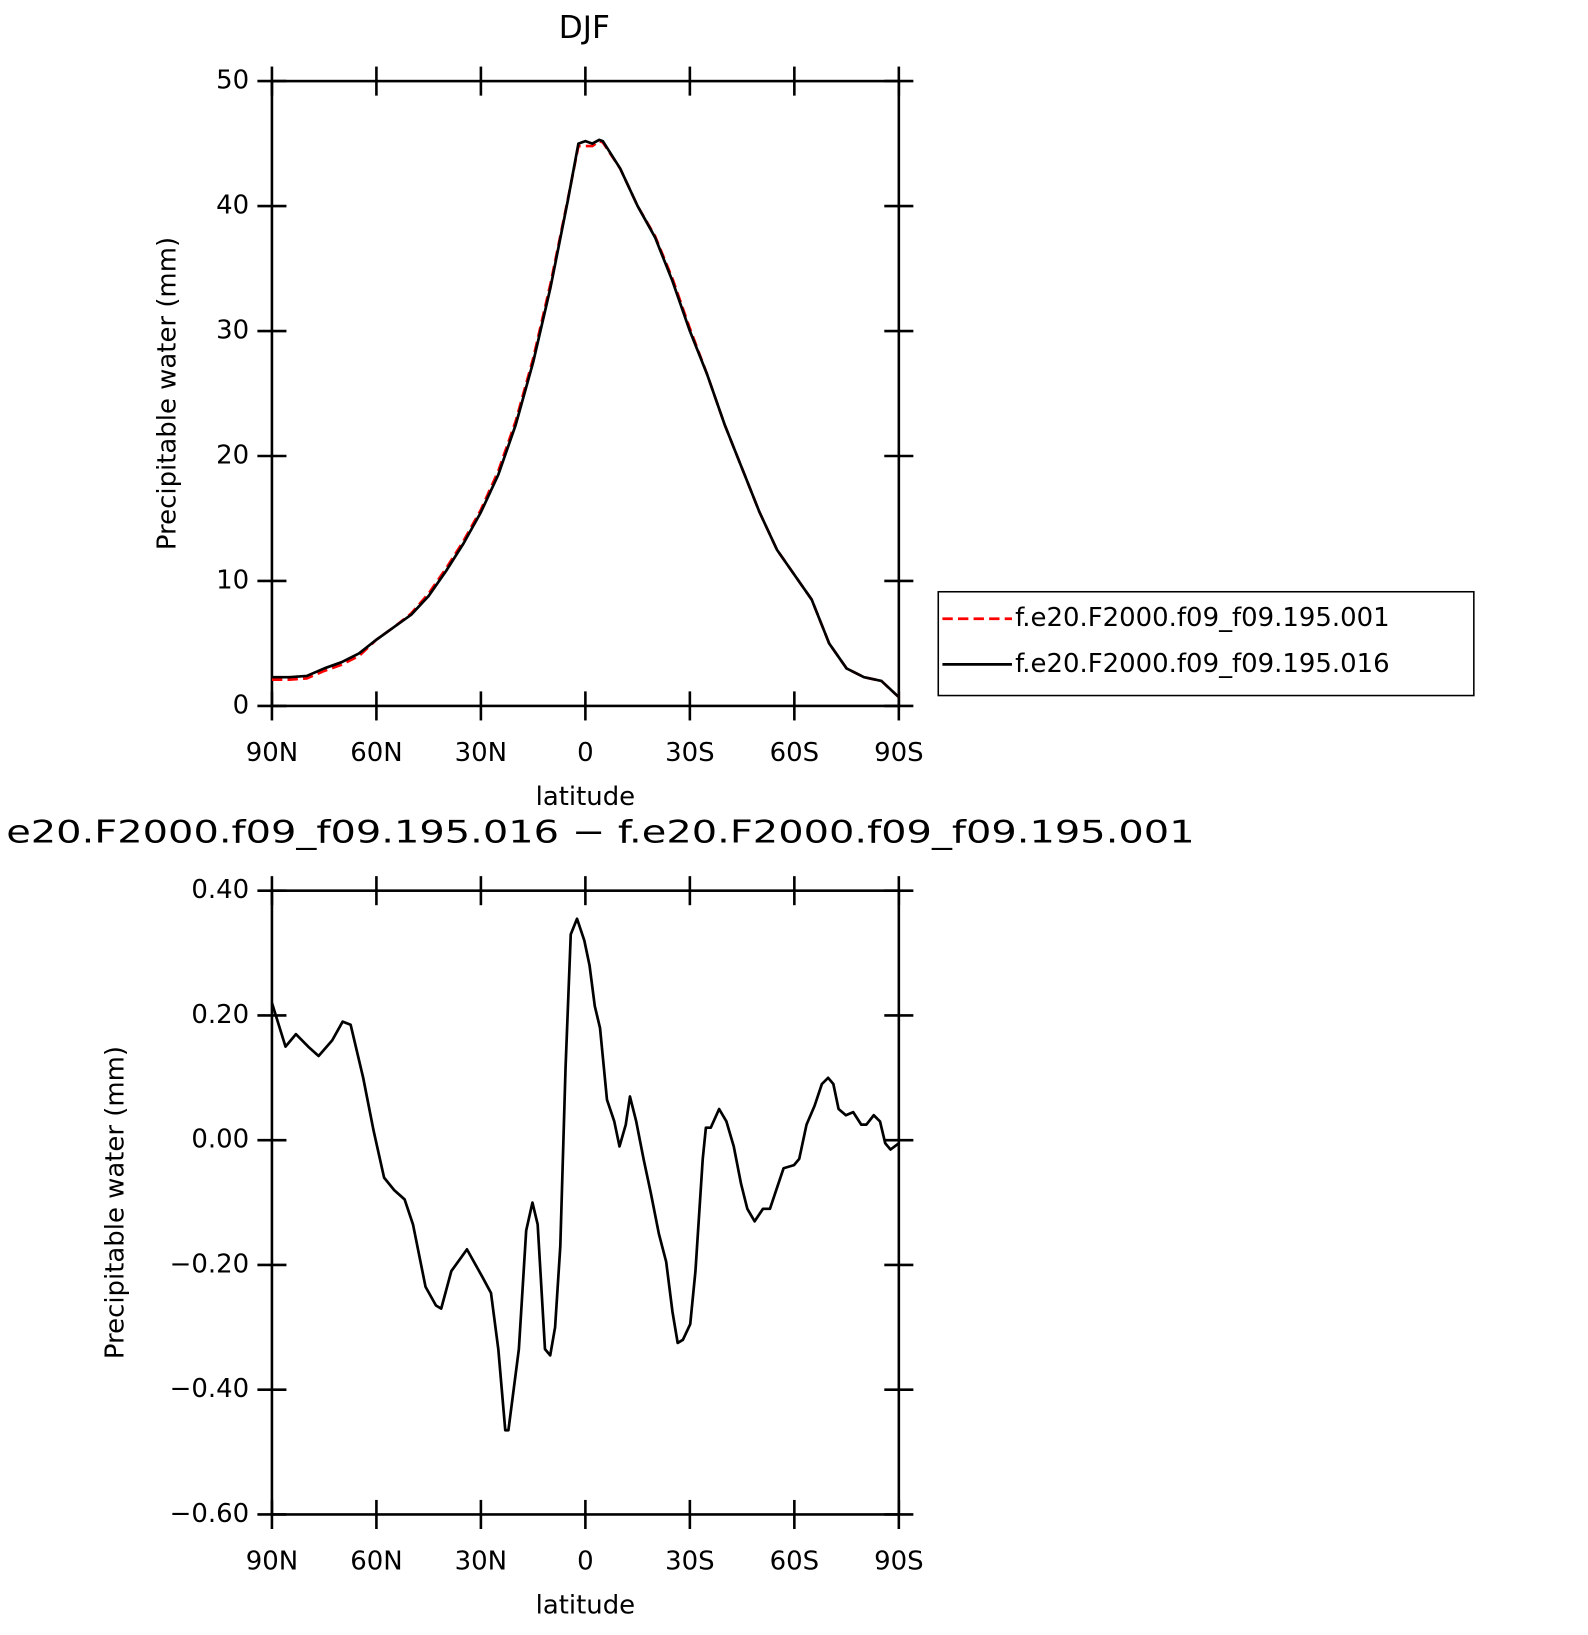  I want to click on y-tick-label: 20, so click(232, 455).